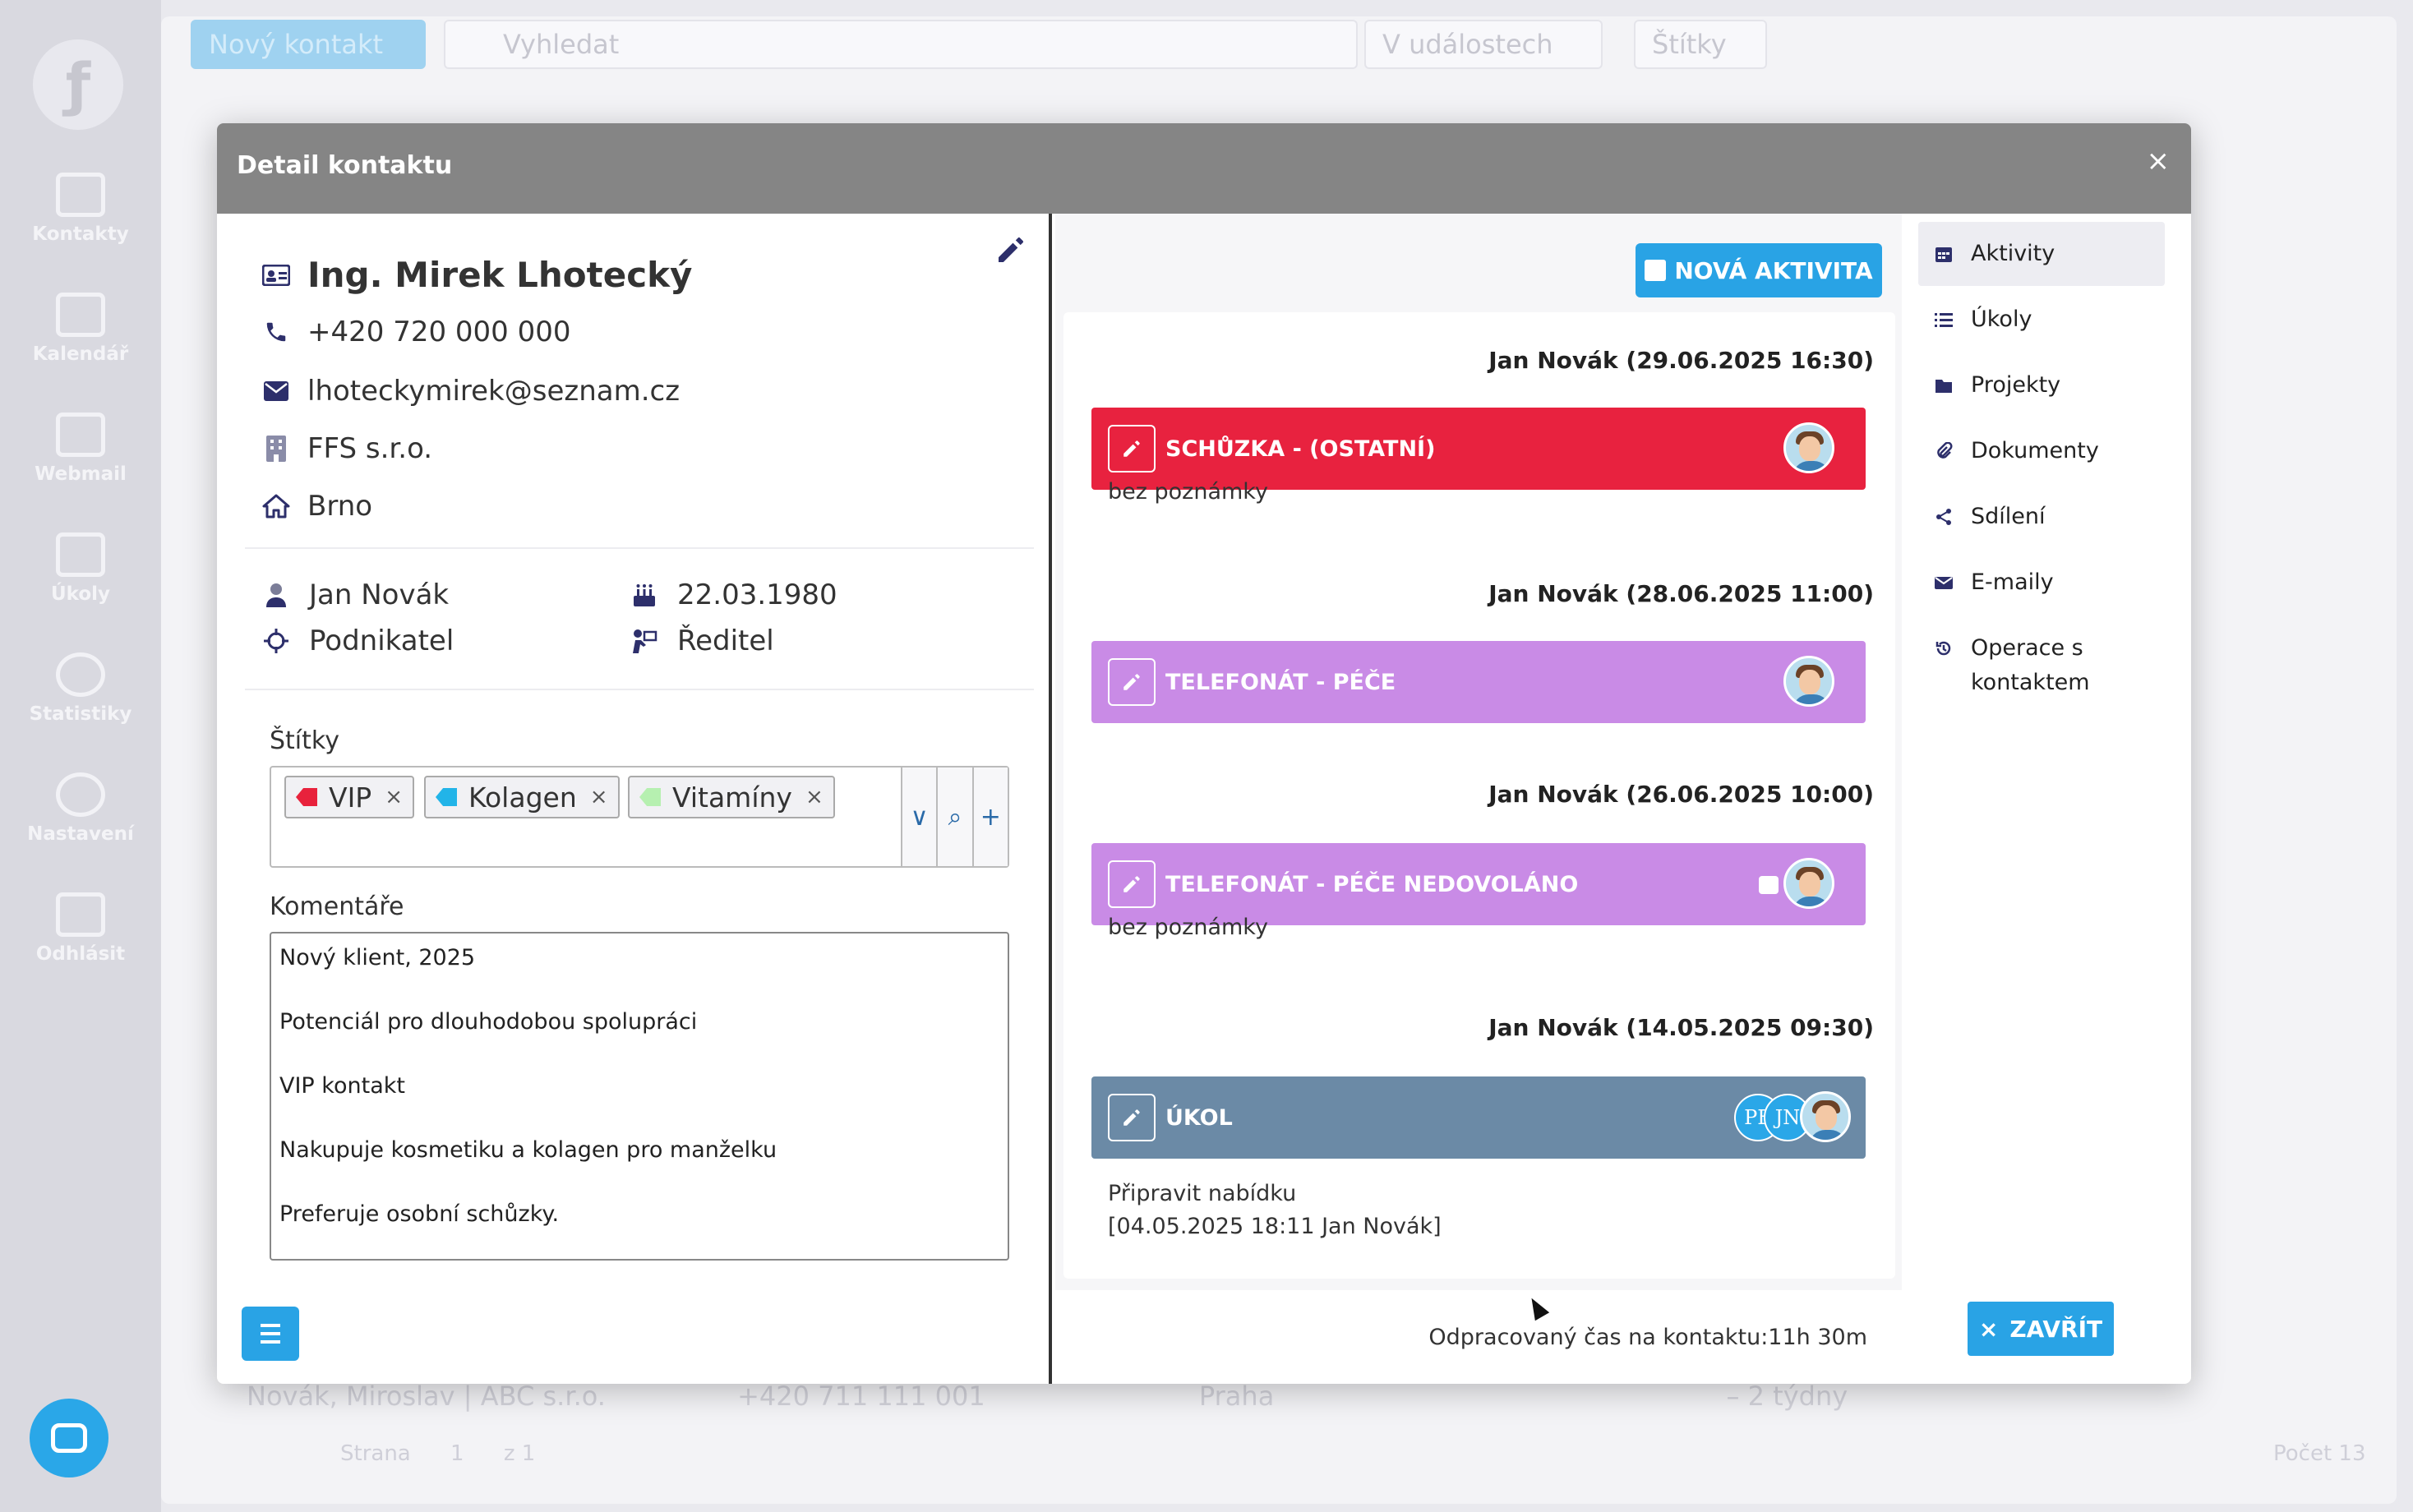 The image size is (2413, 1512). I want to click on contact-birthday: 22.03.1980, so click(733, 595).